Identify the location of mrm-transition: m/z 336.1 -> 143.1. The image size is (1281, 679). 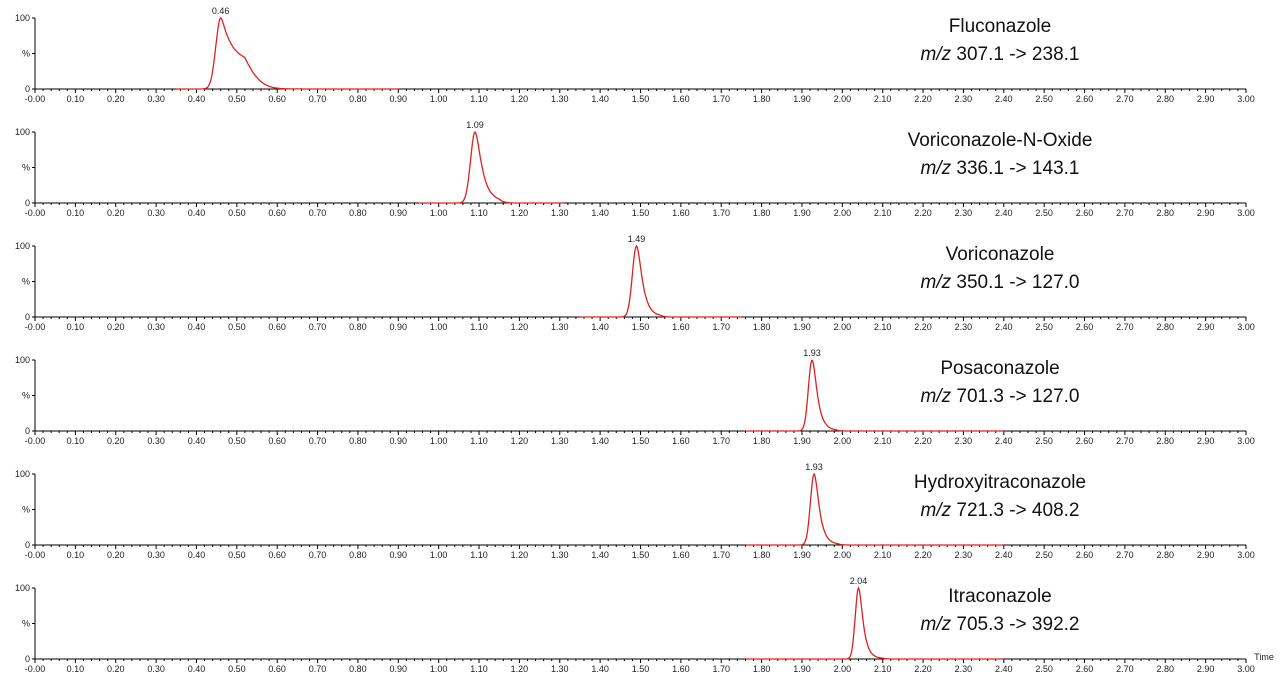
(1000, 168).